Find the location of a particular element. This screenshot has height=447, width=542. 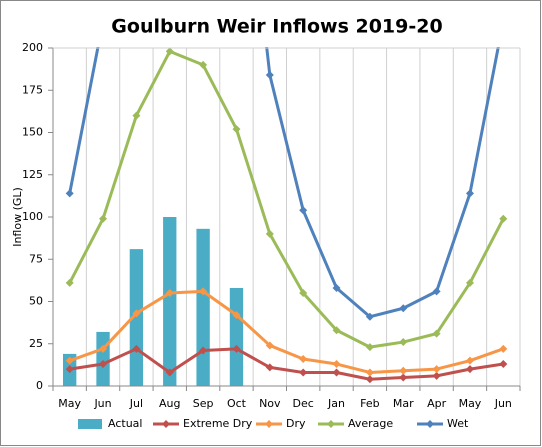

y-tick-label: 150 is located at coordinates (32, 132).